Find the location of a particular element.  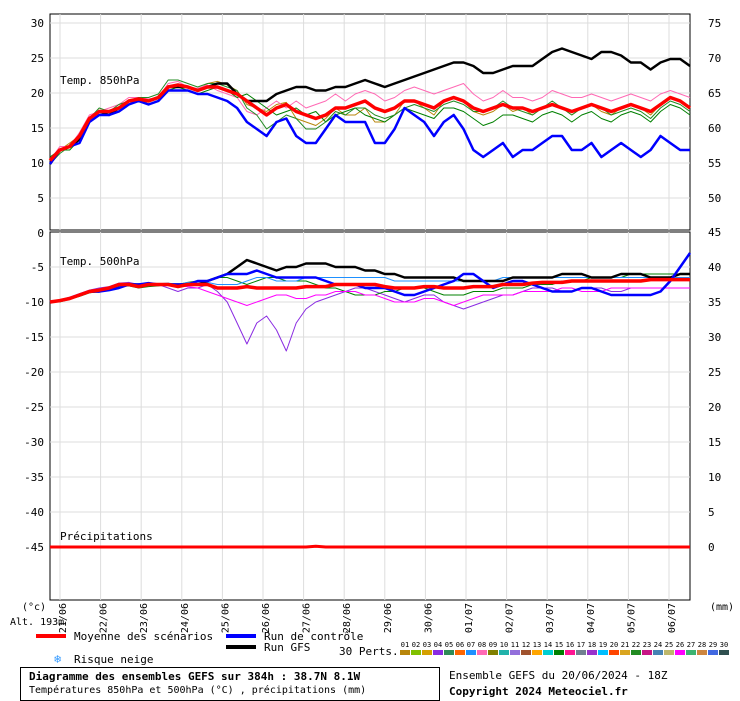

y-left-tick-850: 15 is located at coordinates (37, 128).